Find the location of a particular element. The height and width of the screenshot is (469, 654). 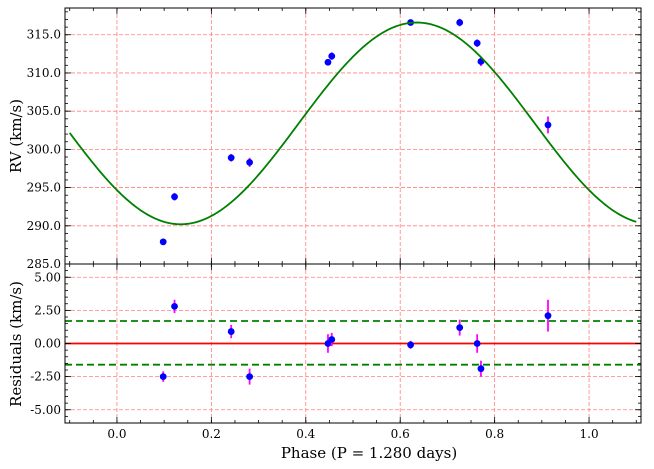

y-tick-label: 300.0 is located at coordinates (44, 149).